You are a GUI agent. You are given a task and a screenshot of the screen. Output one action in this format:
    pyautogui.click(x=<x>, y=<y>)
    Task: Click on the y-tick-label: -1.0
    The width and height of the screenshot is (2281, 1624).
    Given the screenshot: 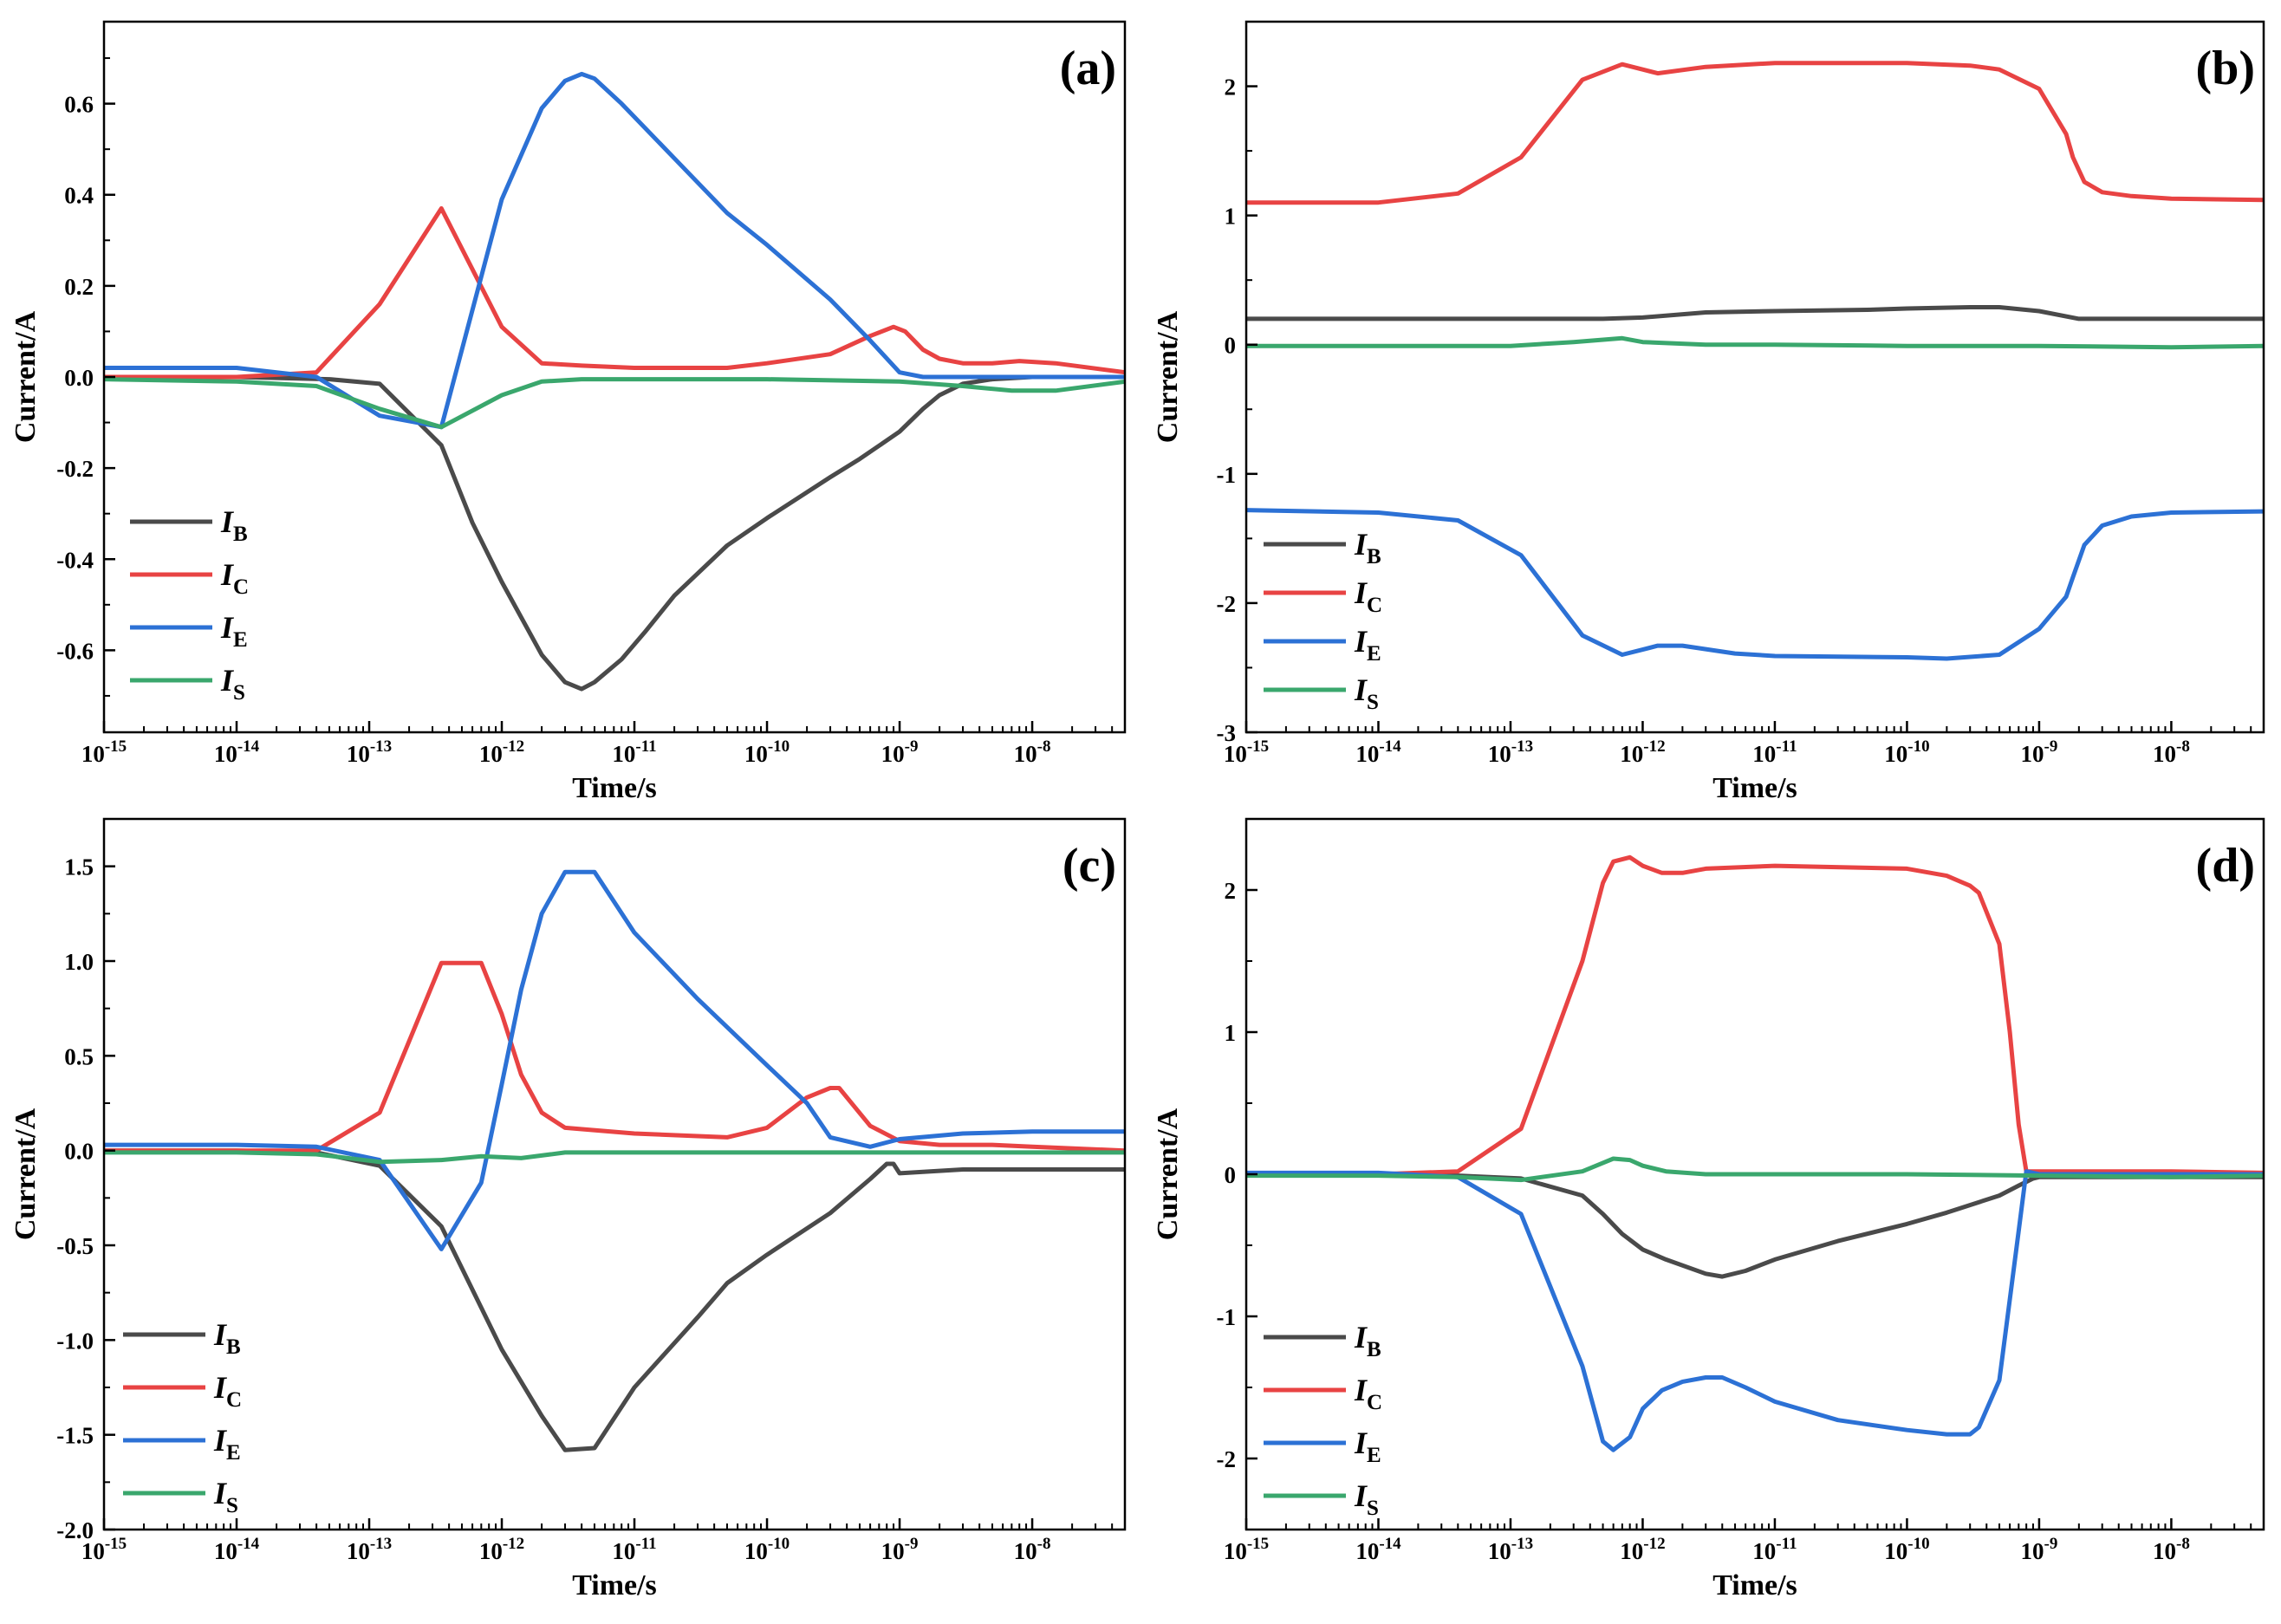 What is the action you would take?
    pyautogui.click(x=75, y=1341)
    